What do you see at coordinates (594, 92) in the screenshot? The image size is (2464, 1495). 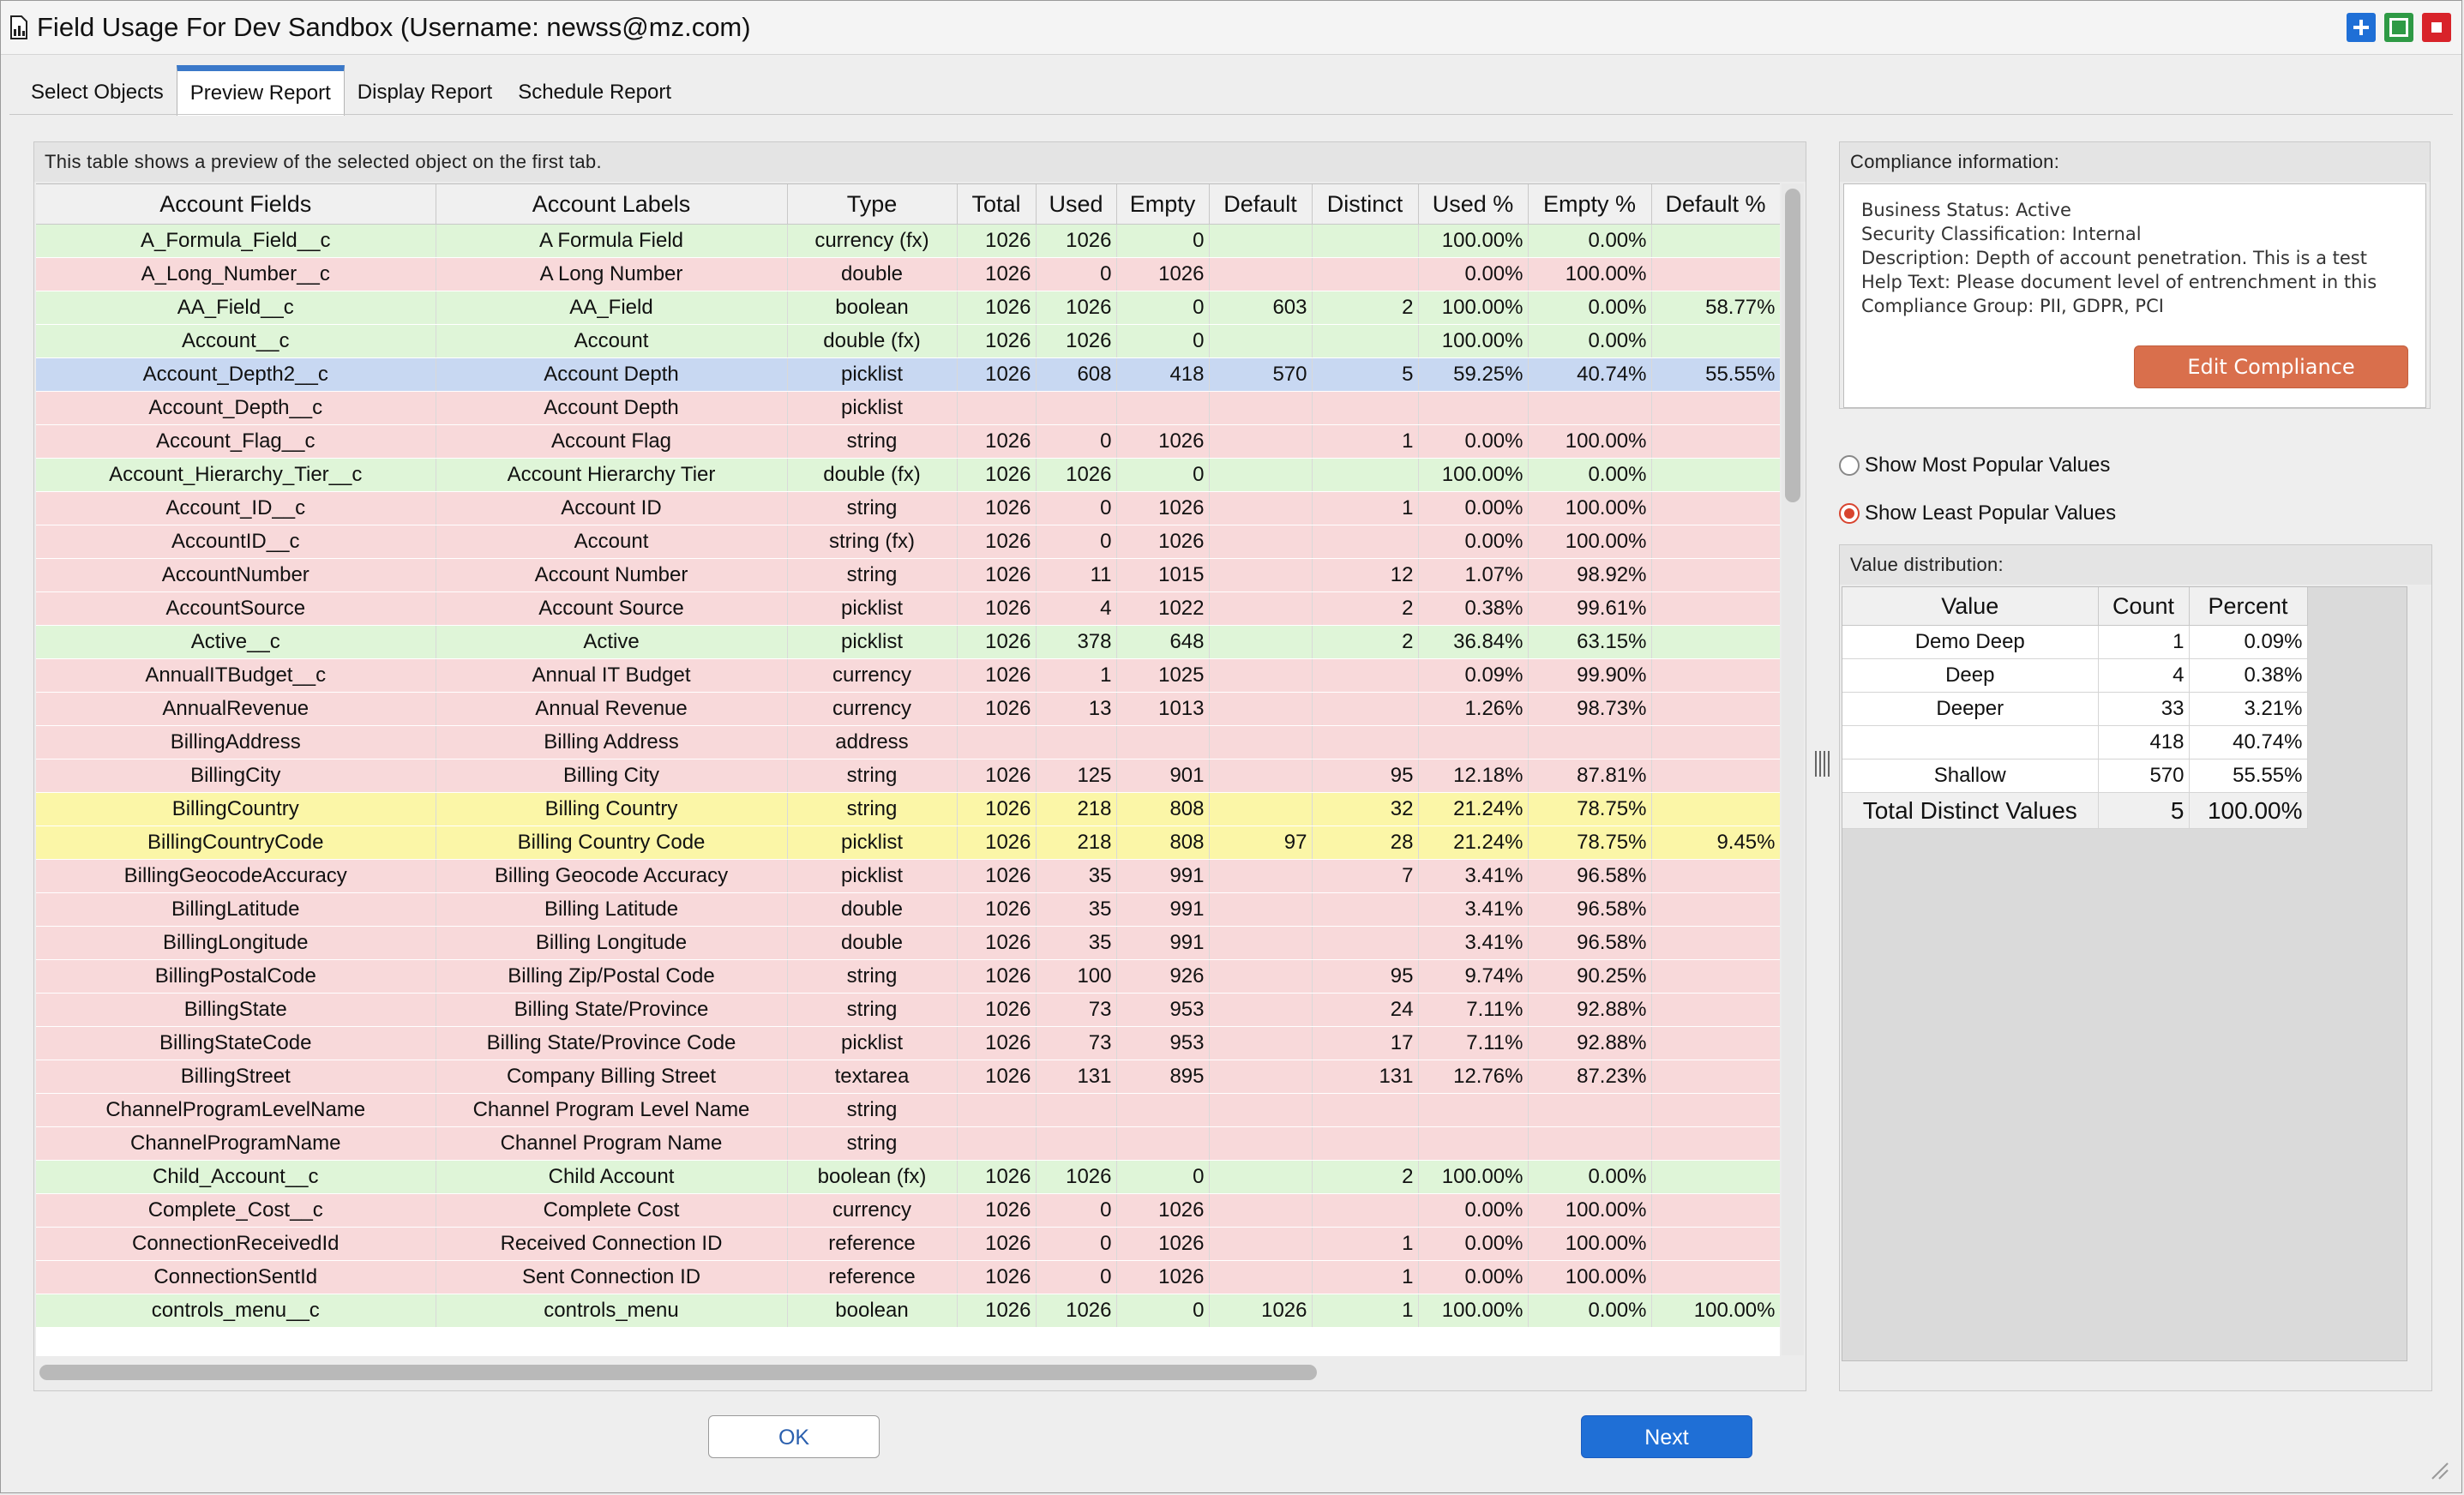 I see `tab-schedule-report: Schedule Report` at bounding box center [594, 92].